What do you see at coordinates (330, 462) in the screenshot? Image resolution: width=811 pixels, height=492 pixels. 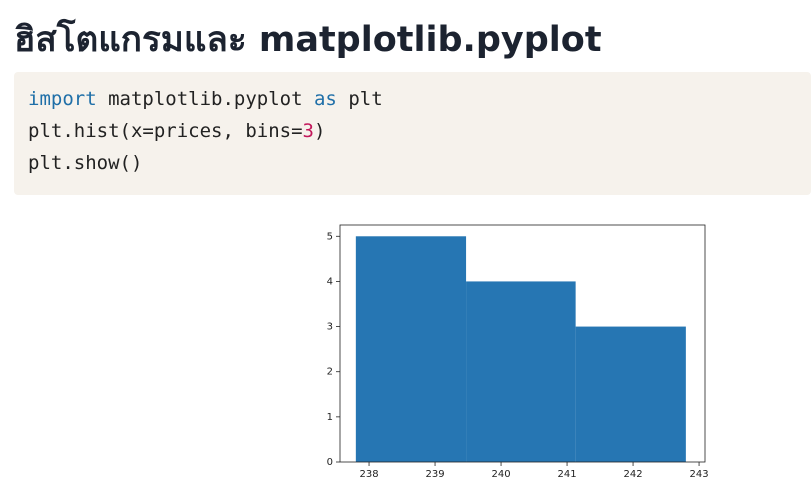 I see `y-tick-label: 0` at bounding box center [330, 462].